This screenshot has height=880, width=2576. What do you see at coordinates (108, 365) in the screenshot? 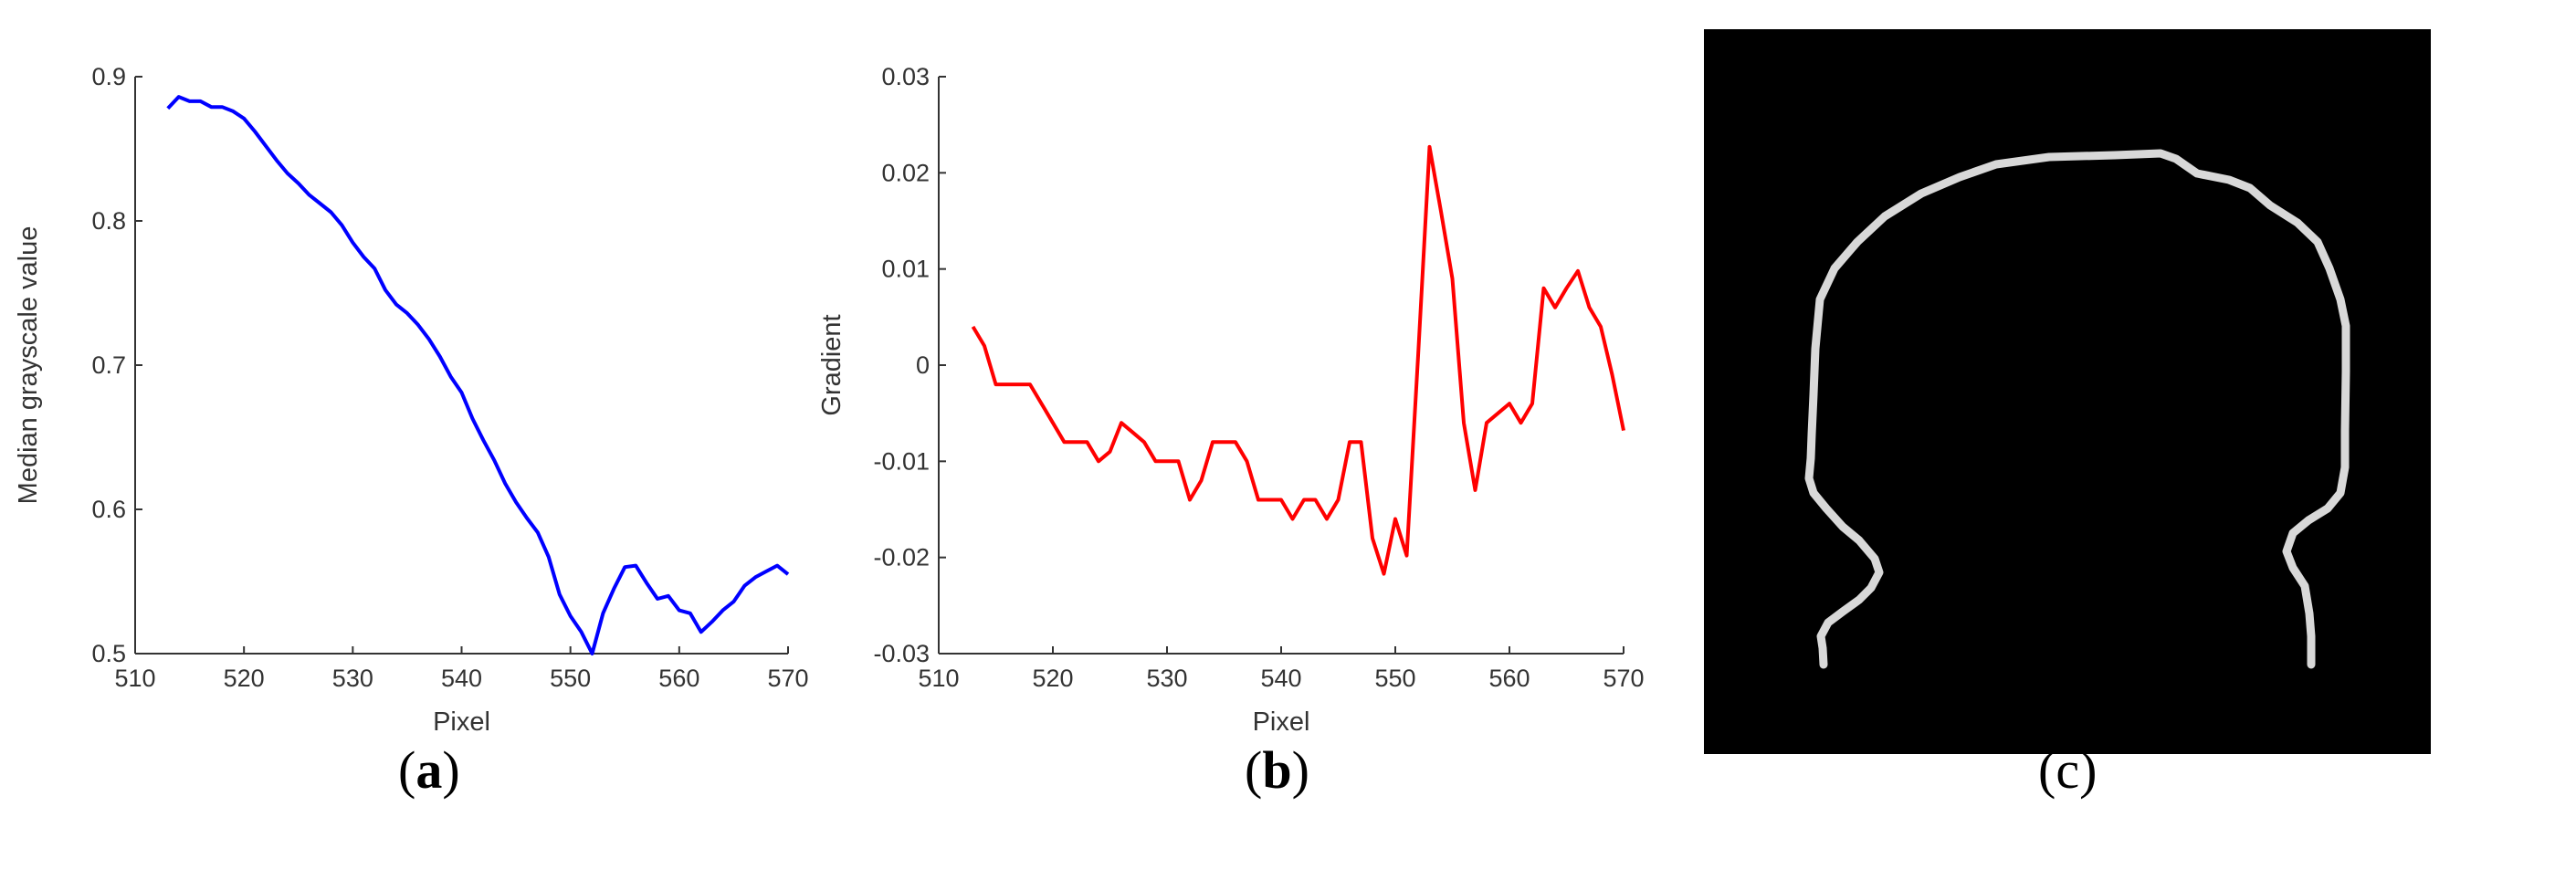
I see `y-tick-label: 0.7` at bounding box center [108, 365].